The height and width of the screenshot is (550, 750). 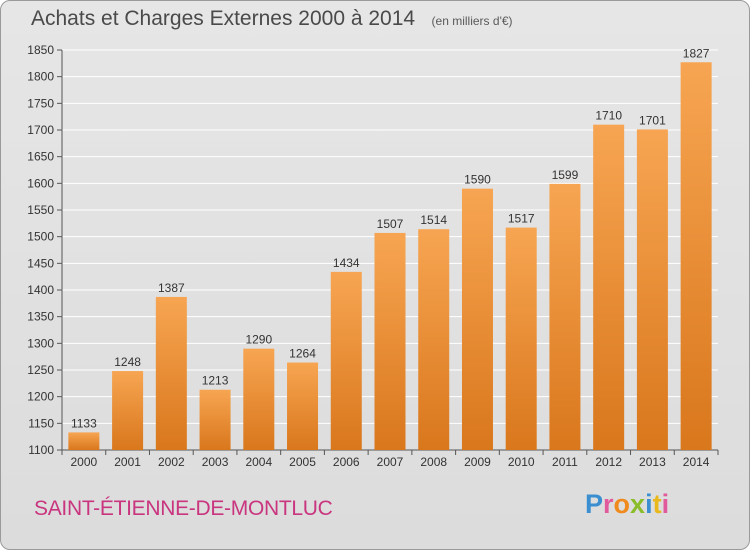 I want to click on y-tick-label: 1700, so click(x=40, y=130).